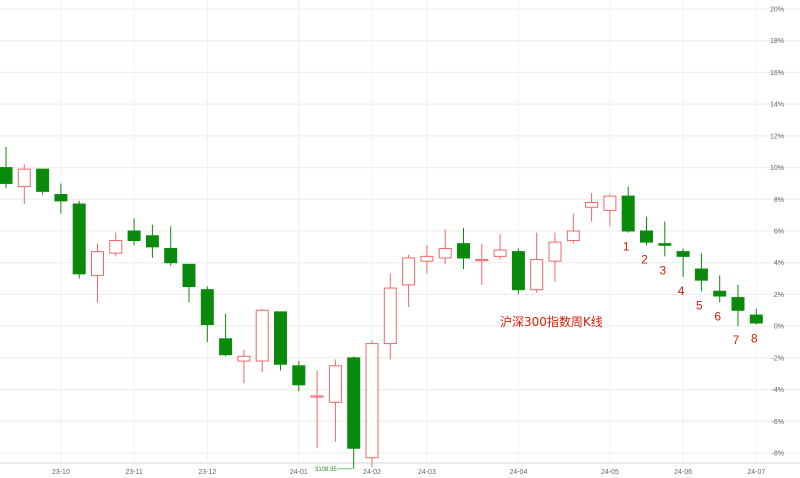  I want to click on x-tick-label: 24-06, so click(683, 472).